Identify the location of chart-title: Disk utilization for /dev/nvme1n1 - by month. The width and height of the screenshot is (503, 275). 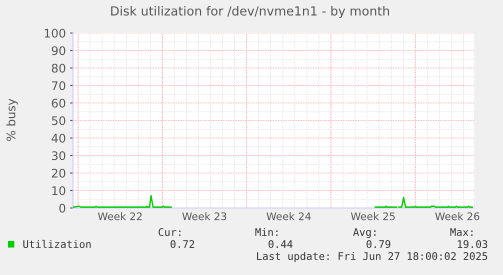
(250, 12).